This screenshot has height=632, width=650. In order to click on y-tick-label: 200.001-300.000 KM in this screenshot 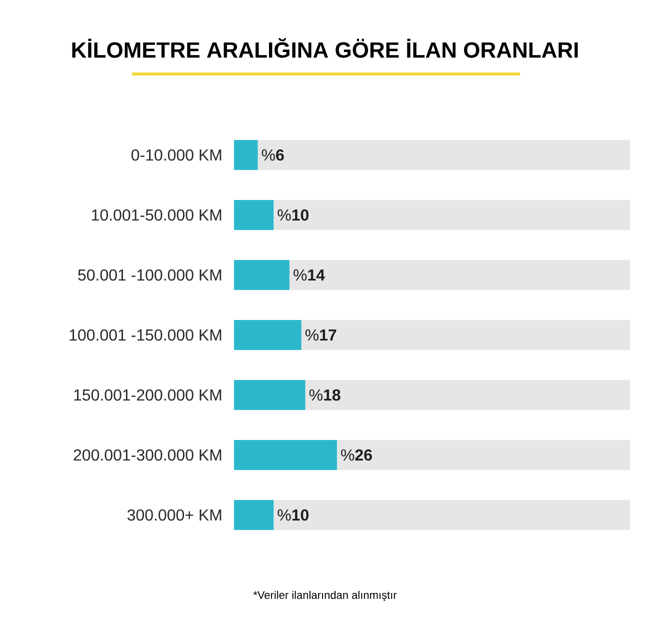, I will do `click(148, 455)`.